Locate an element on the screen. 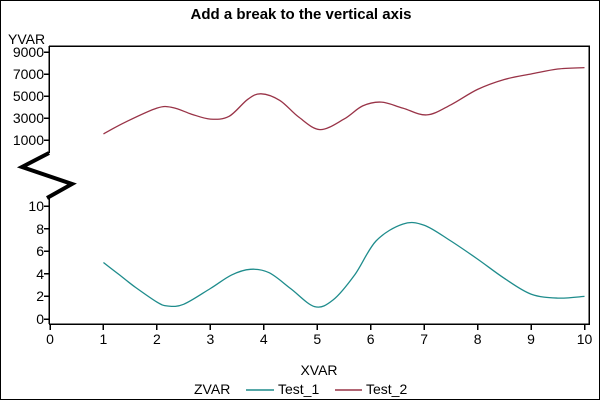 This screenshot has height=400, width=600. y-tick-label: 5000 is located at coordinates (28, 96).